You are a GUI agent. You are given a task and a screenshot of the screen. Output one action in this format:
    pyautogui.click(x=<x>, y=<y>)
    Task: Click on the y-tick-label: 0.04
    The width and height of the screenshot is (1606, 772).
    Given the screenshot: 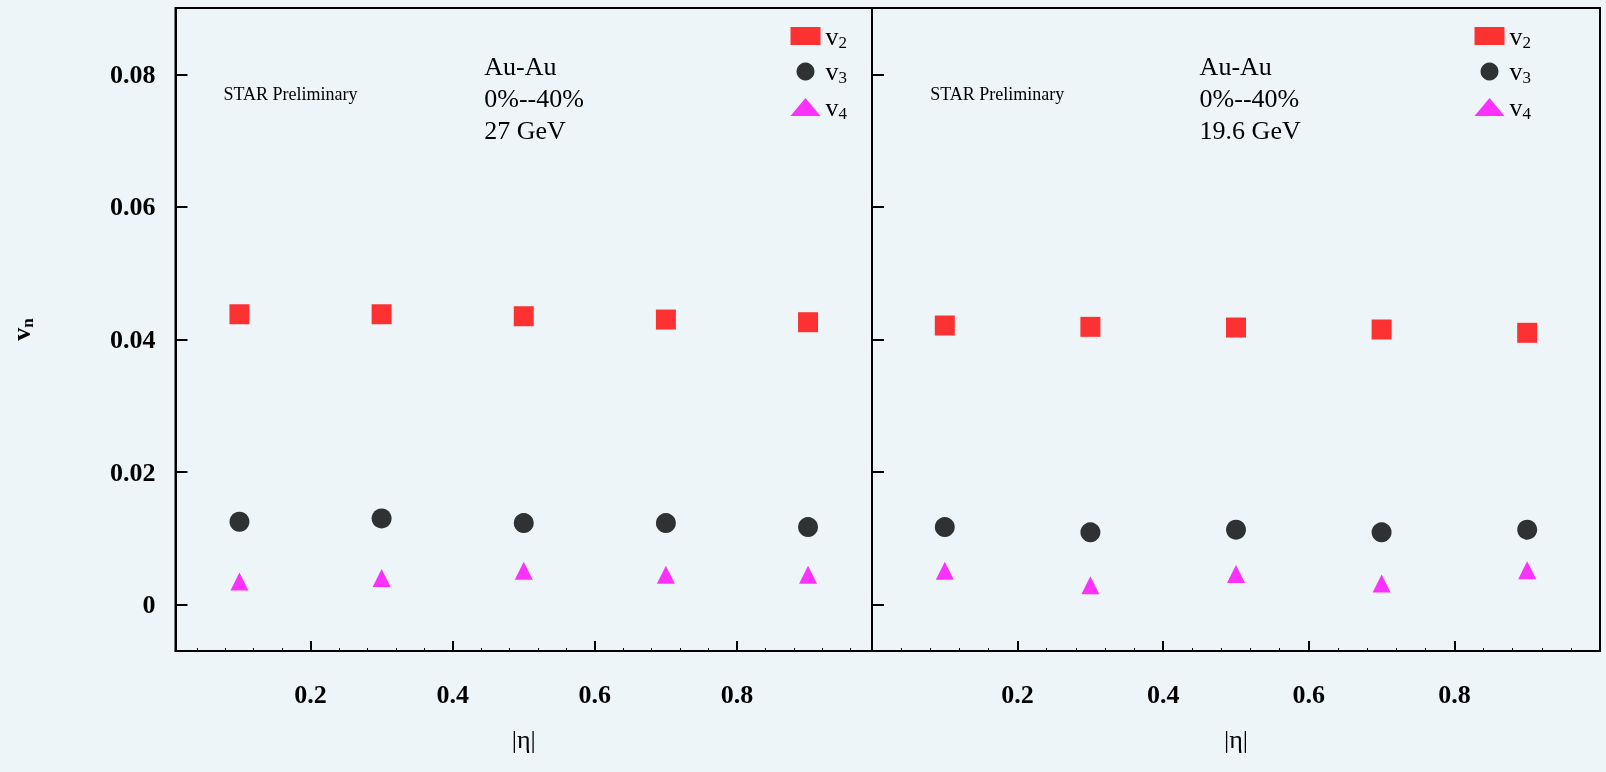 What is the action you would take?
    pyautogui.click(x=133, y=339)
    